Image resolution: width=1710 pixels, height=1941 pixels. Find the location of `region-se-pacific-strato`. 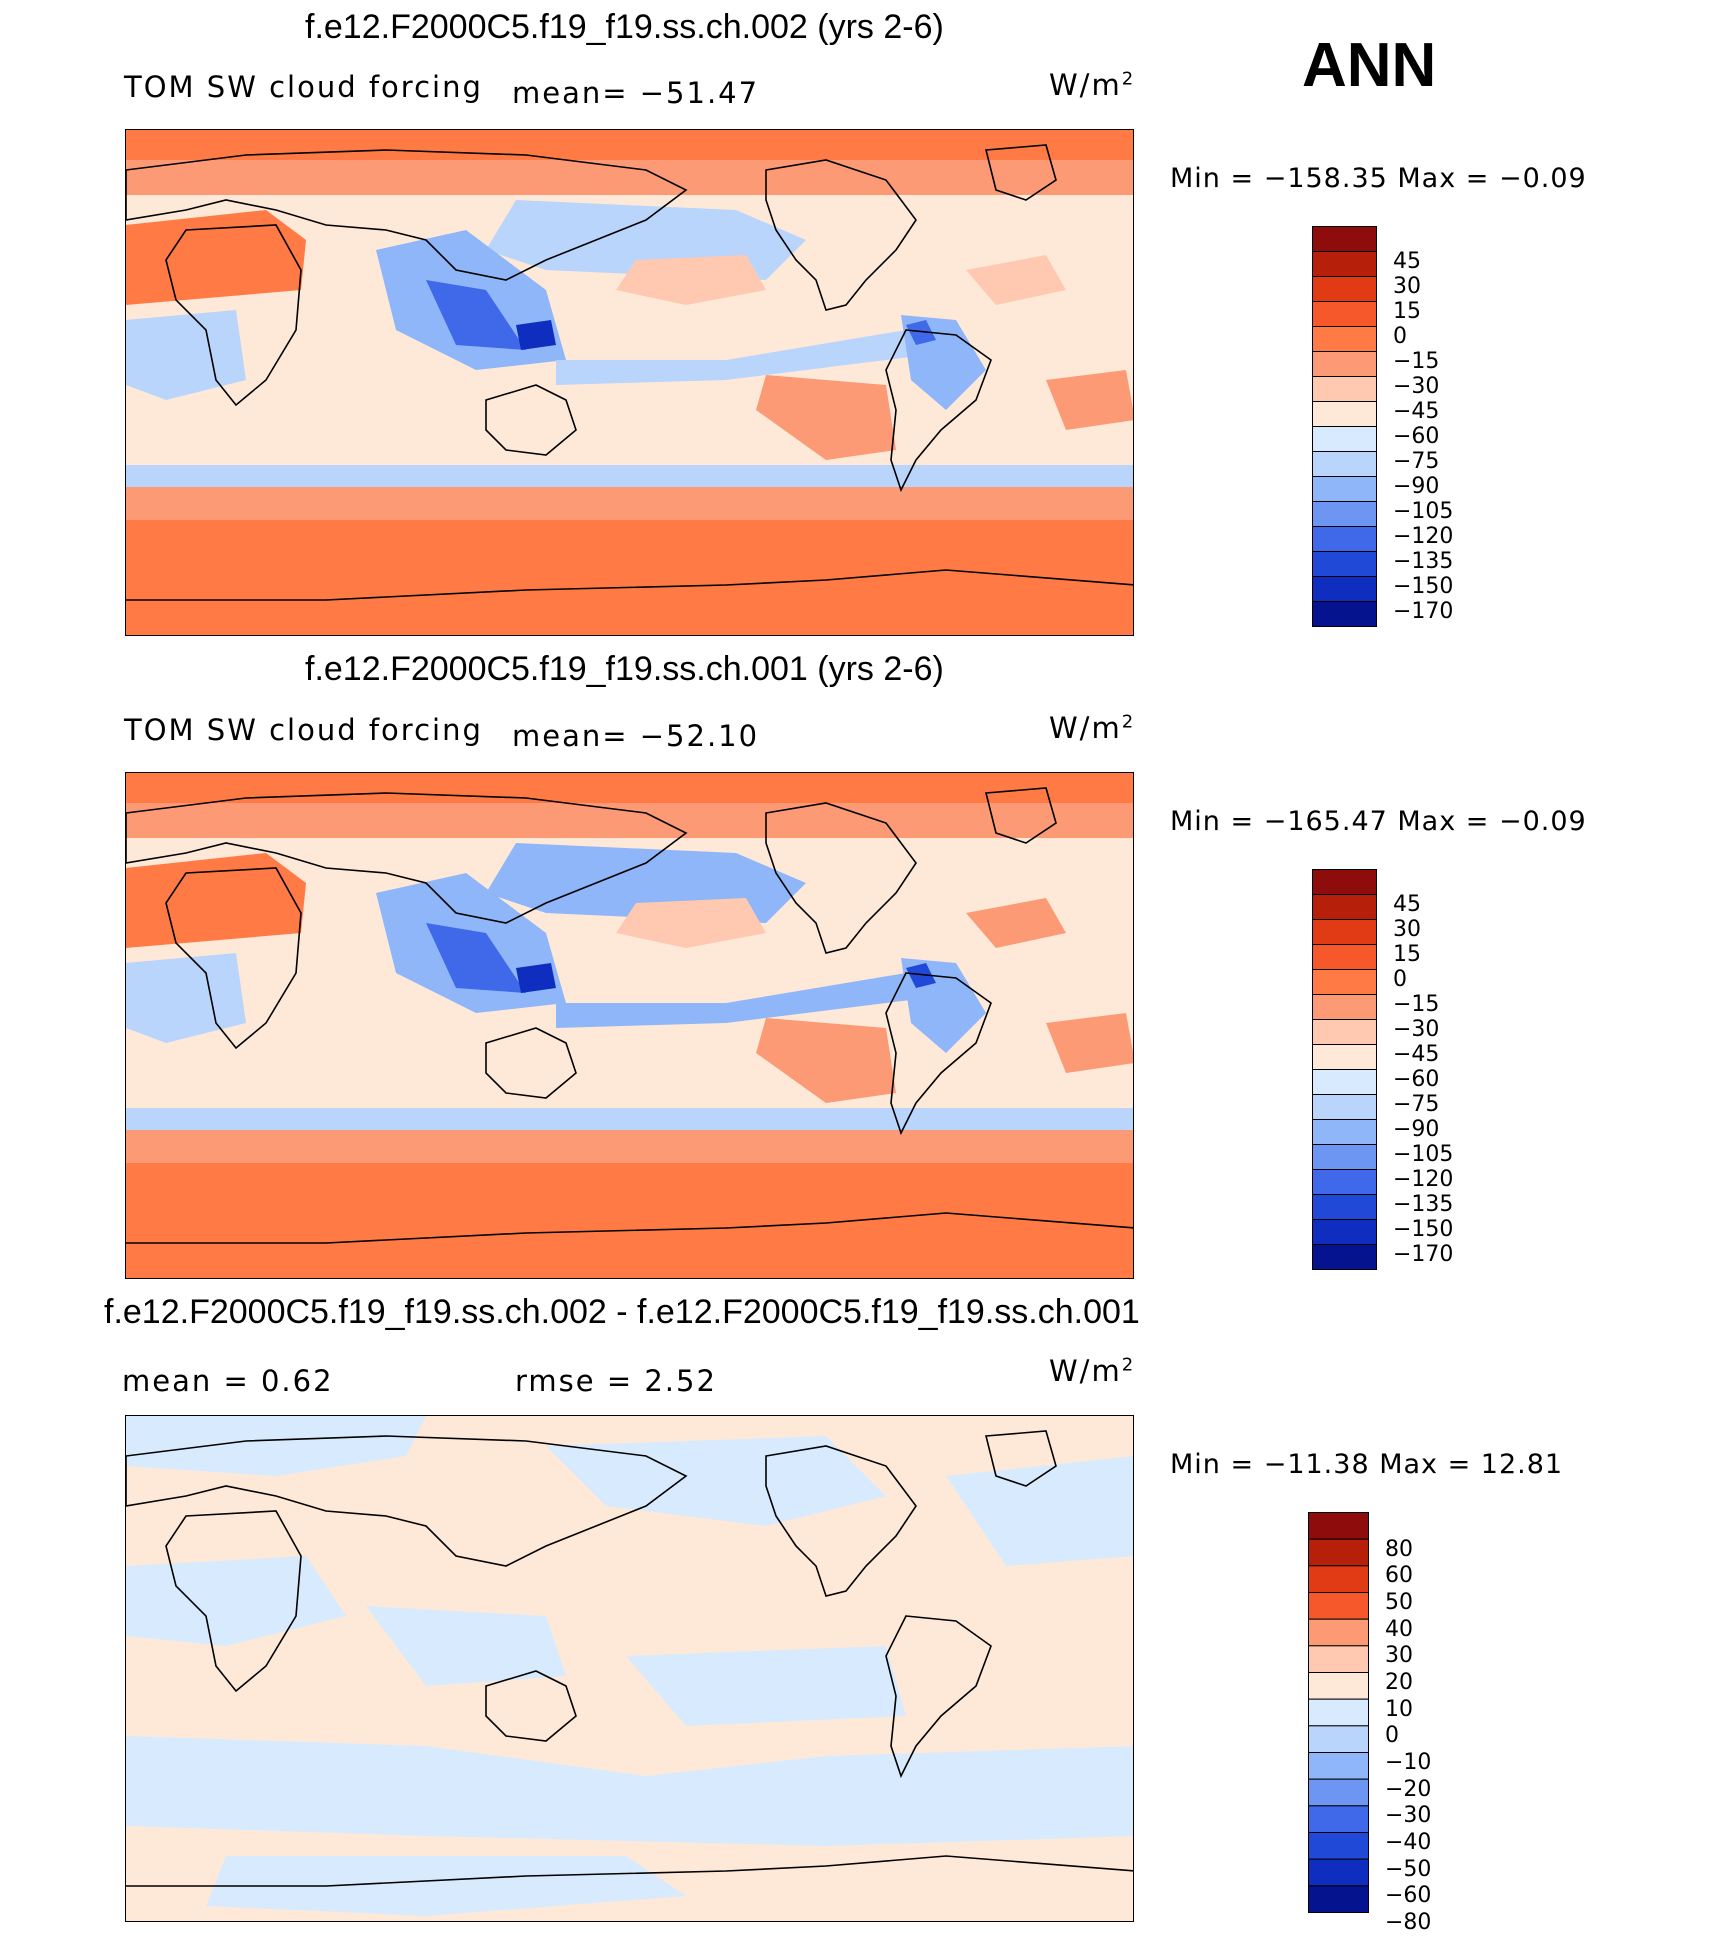

region-se-pacific-strato is located at coordinates (826, 417).